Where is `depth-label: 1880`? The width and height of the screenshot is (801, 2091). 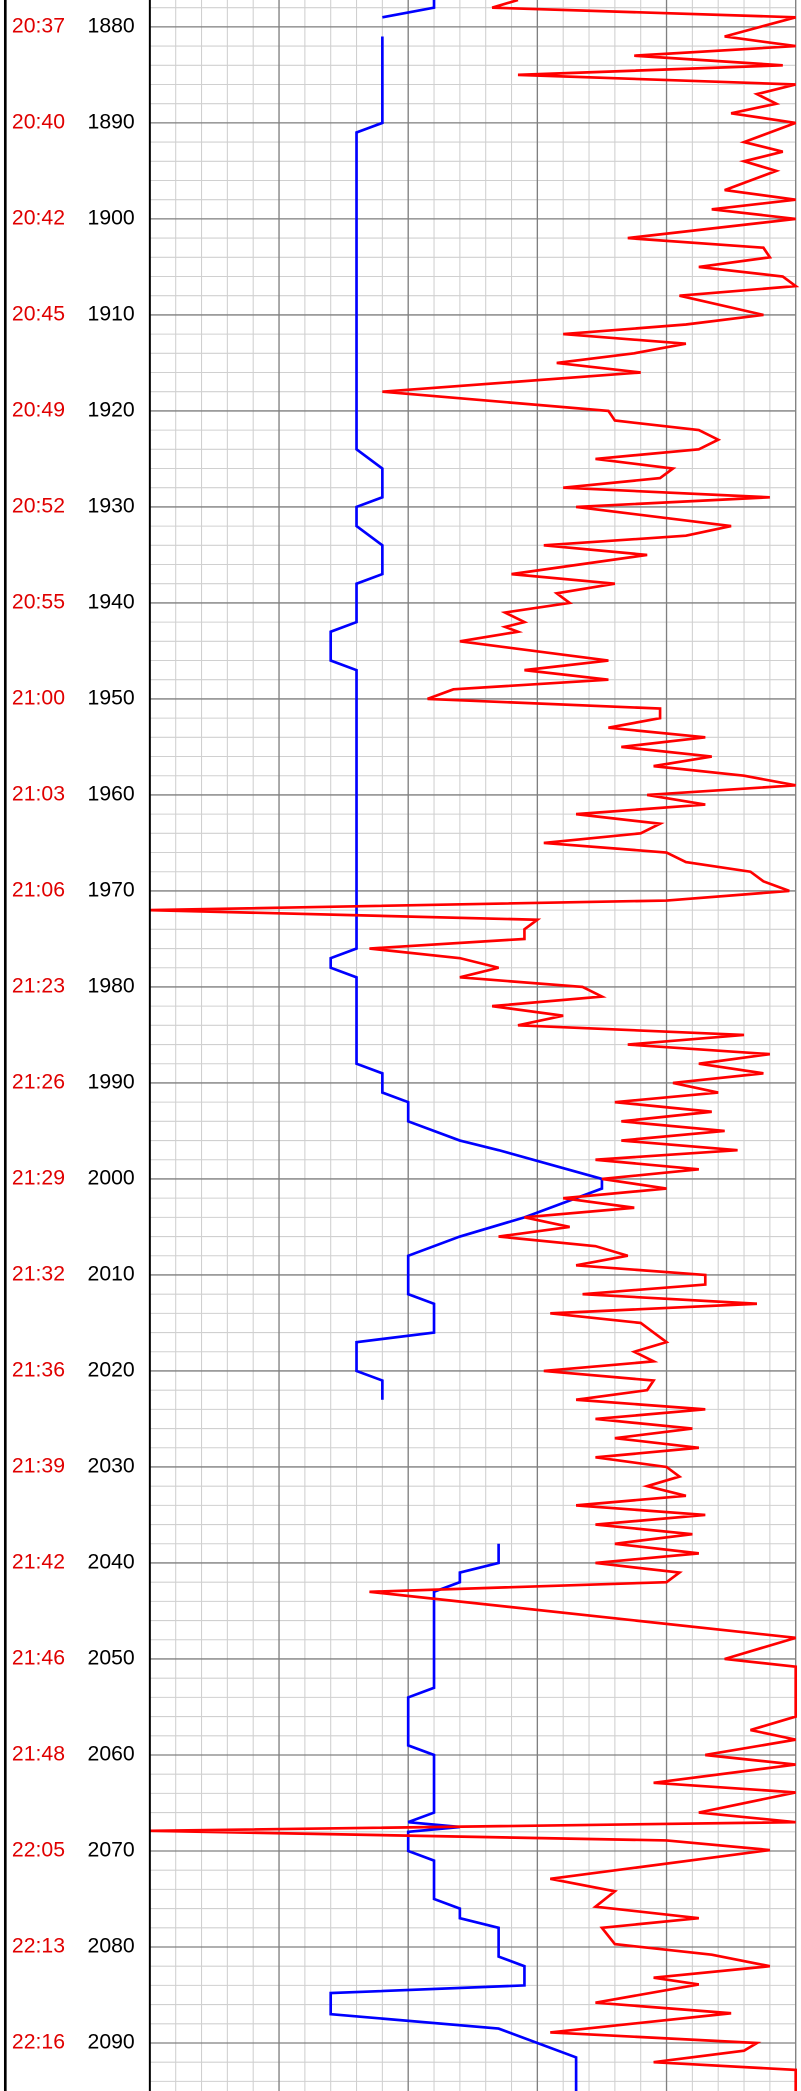 depth-label: 1880 is located at coordinates (111, 25).